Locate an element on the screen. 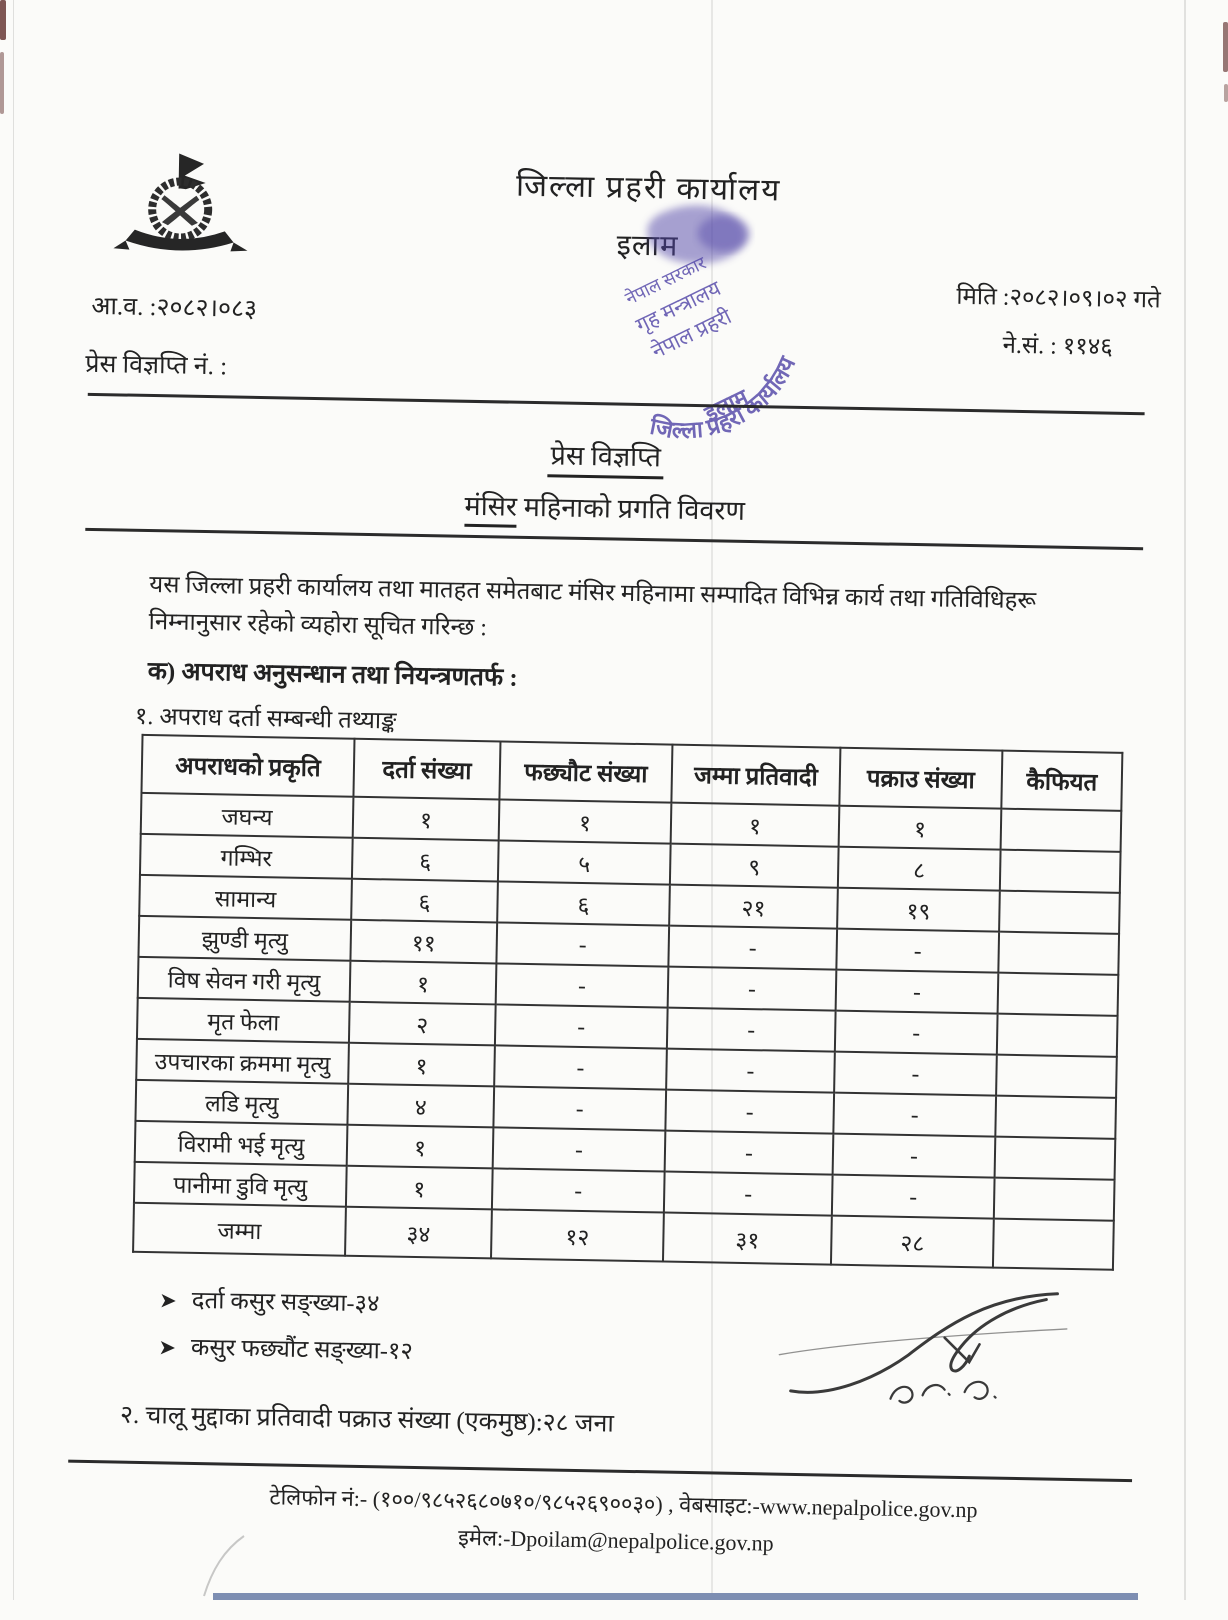  table-cell: ३४ is located at coordinates (418, 1232).